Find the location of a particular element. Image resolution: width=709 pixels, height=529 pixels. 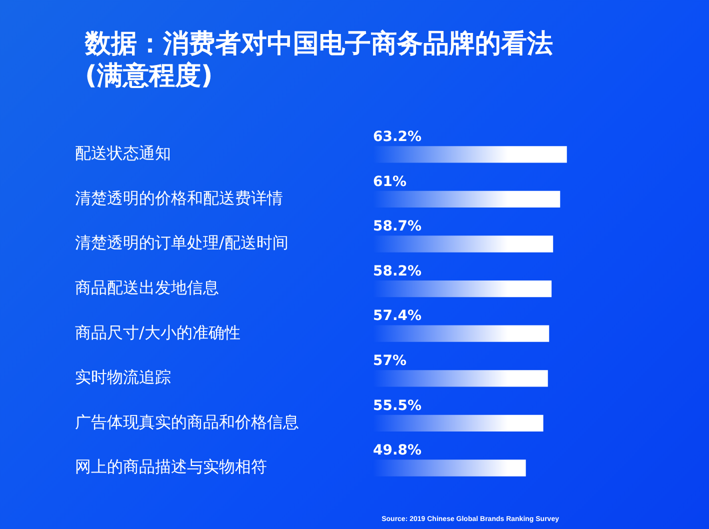

data-label: 61% is located at coordinates (390, 182).